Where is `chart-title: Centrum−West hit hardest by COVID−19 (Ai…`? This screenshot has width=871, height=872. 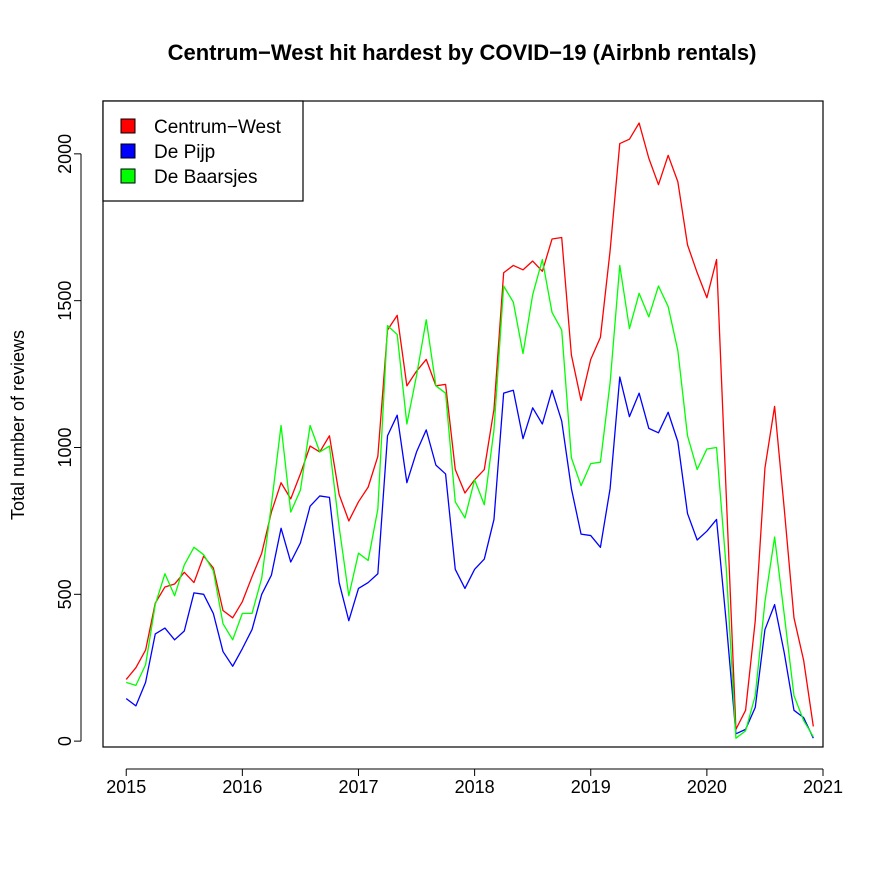 chart-title: Centrum−West hit hardest by COVID−19 (Ai… is located at coordinates (462, 52).